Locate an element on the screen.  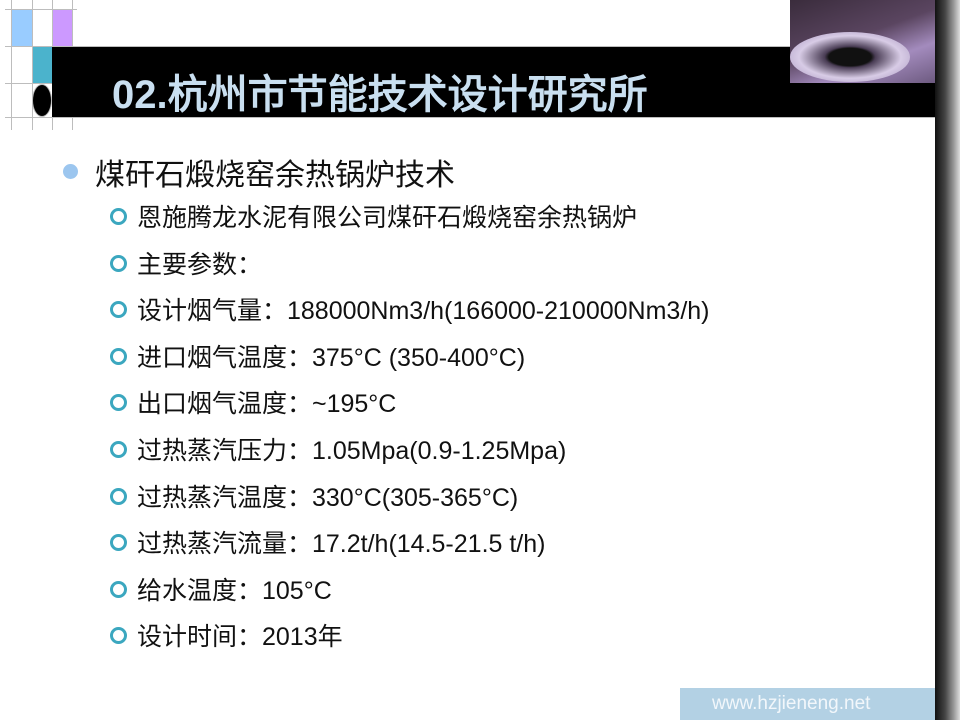
decor-circle is located at coordinates (42, 100).